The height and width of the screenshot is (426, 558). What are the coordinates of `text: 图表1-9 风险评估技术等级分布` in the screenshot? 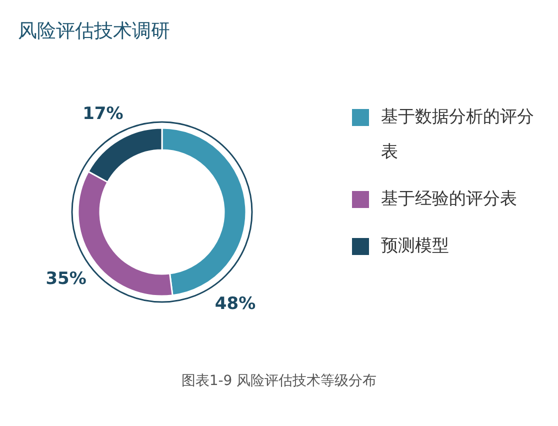 It's located at (279, 381).